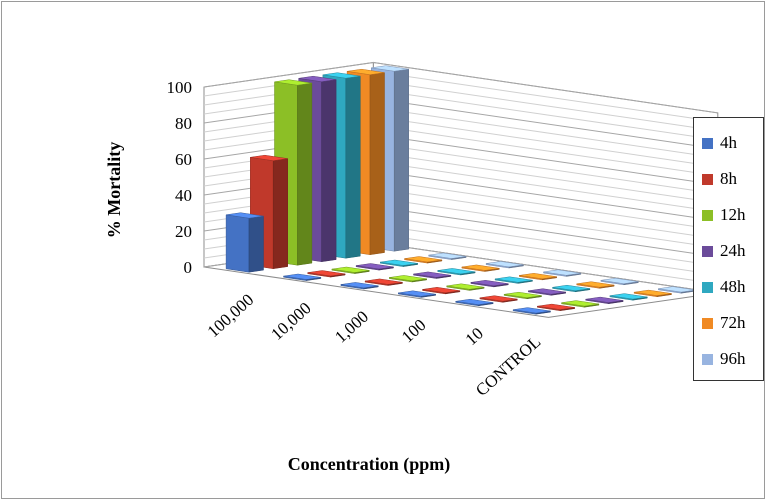  Describe the element at coordinates (183, 123) in the screenshot. I see `y-tick-label: 80` at that location.